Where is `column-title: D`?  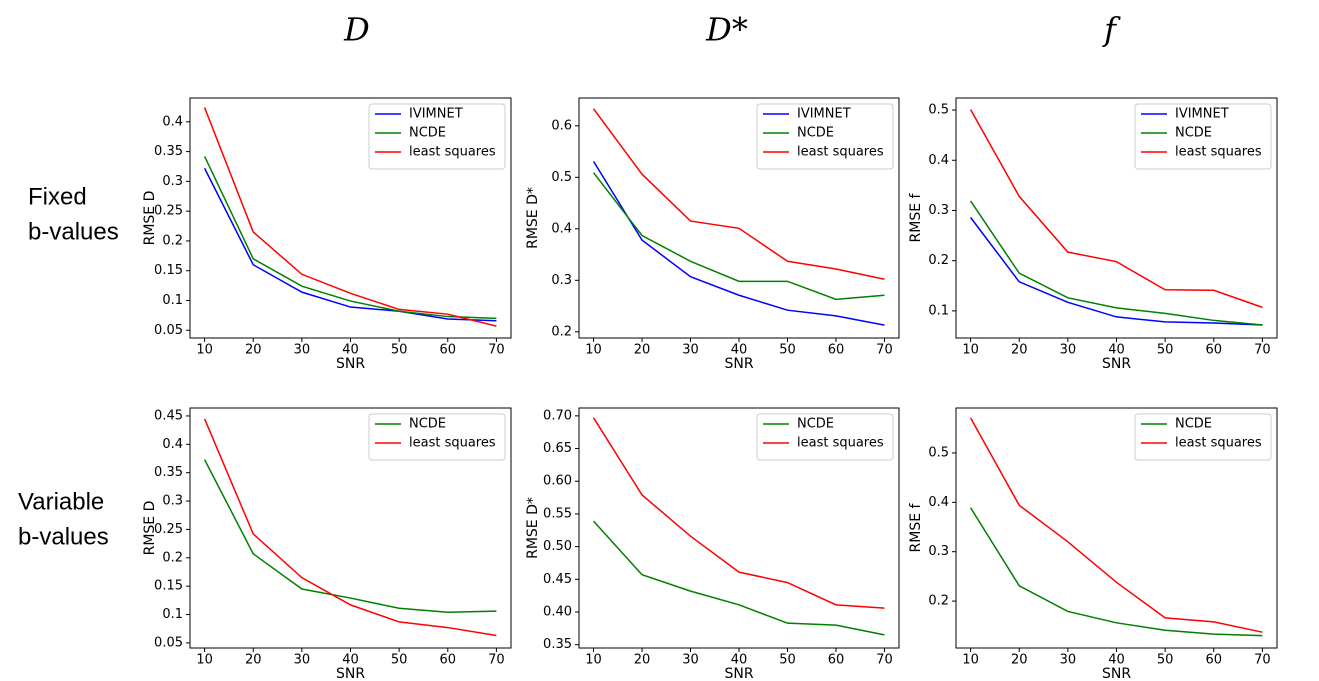 column-title: D is located at coordinates (356, 30).